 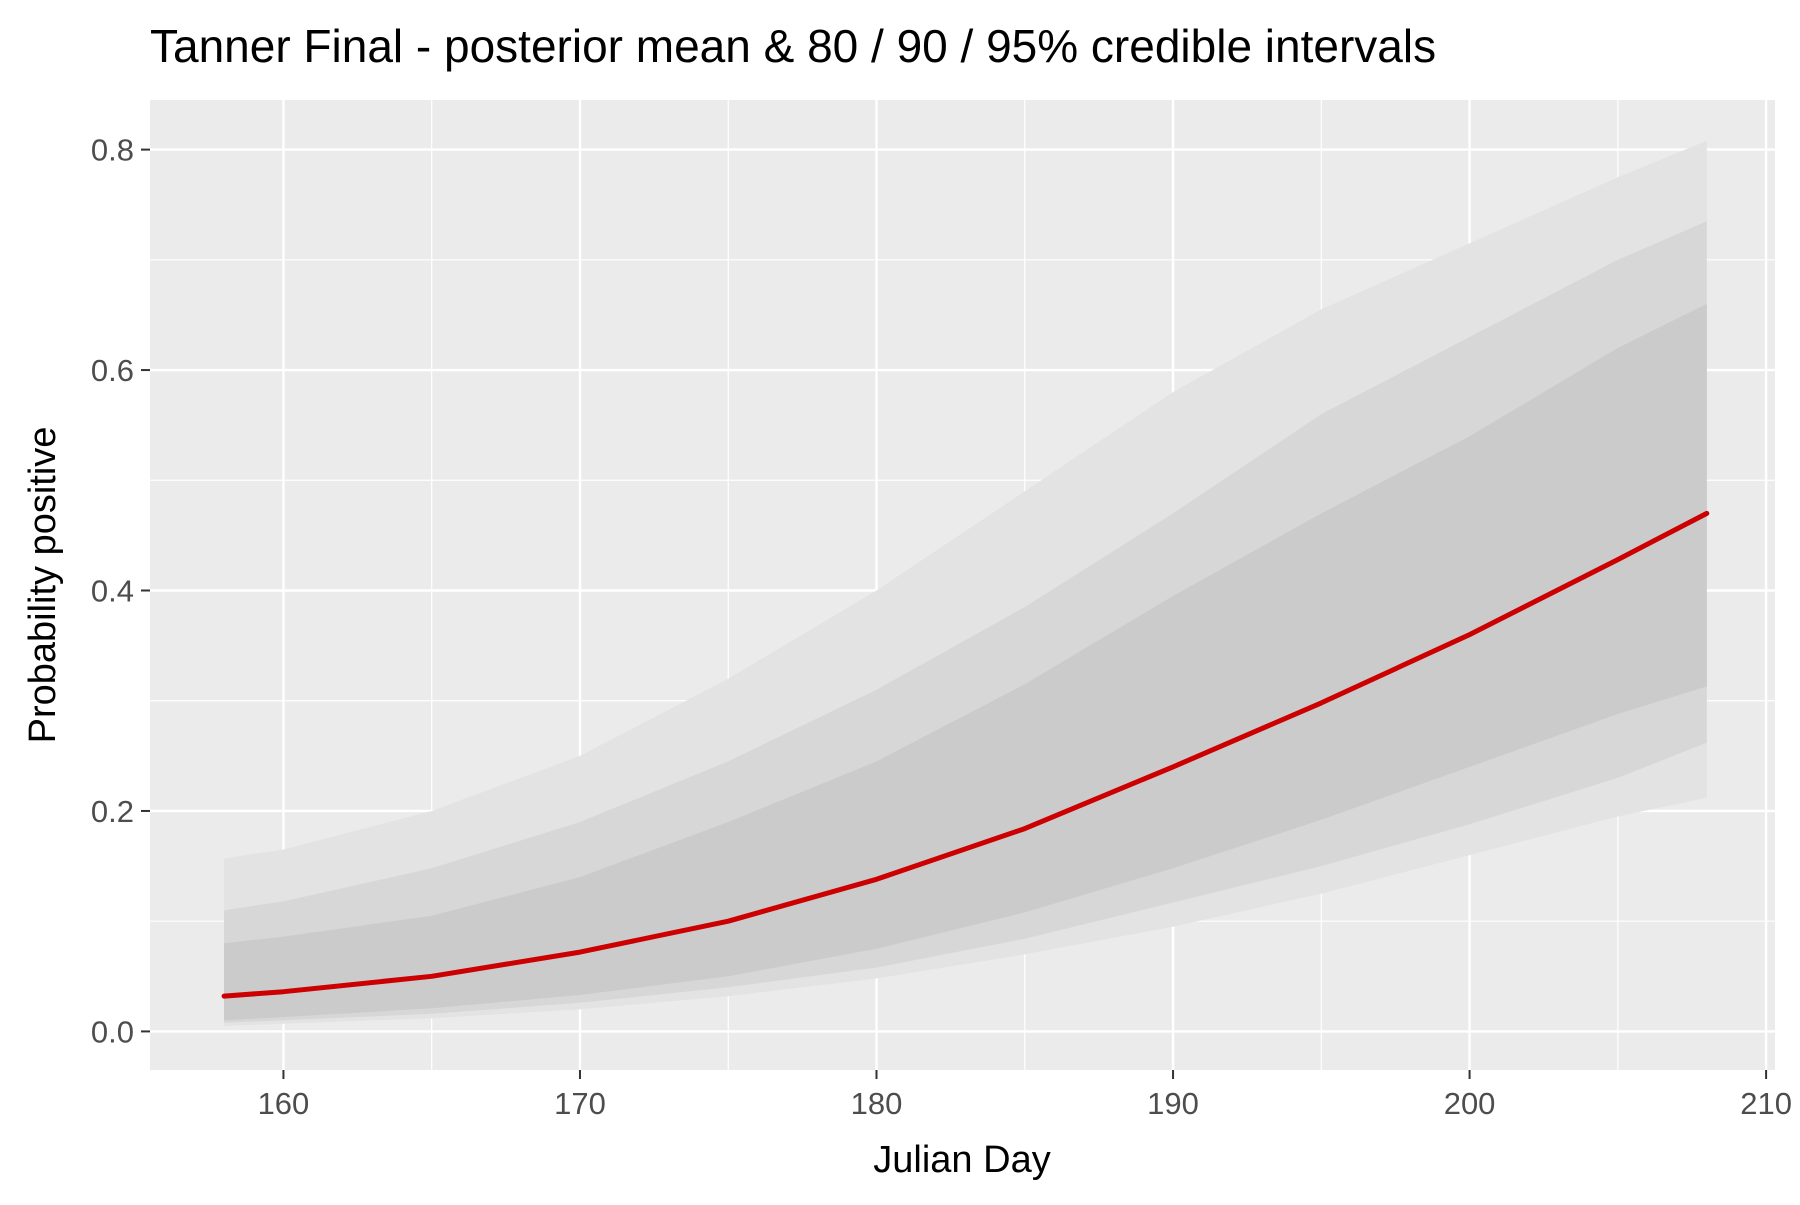 I want to click on y-tick-label: 0.0, so click(x=112, y=1031).